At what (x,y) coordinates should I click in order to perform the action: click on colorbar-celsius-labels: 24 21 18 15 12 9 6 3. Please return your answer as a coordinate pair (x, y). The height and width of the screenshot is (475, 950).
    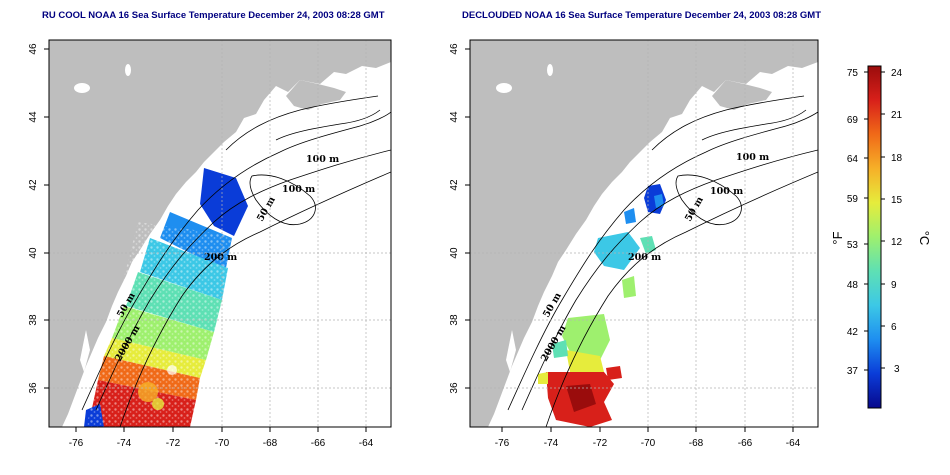
    Looking at the image, I should click on (897, 221).